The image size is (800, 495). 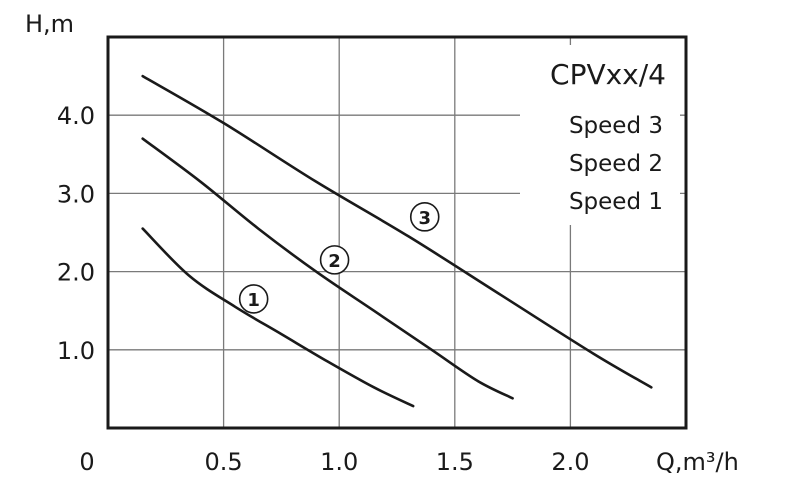 What do you see at coordinates (76, 116) in the screenshot?
I see `y-tick-label-4: 4.0` at bounding box center [76, 116].